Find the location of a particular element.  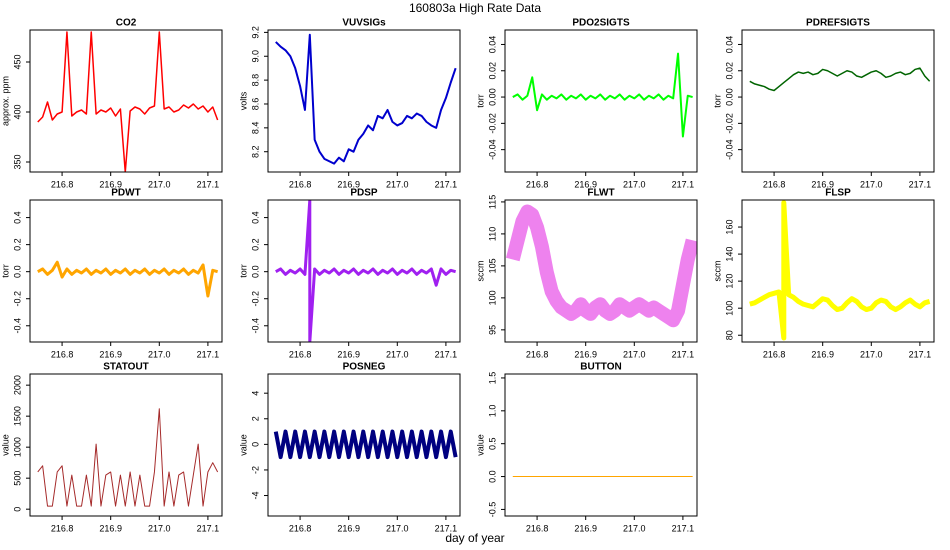

x-axis-label: day of year is located at coordinates (474, 538).